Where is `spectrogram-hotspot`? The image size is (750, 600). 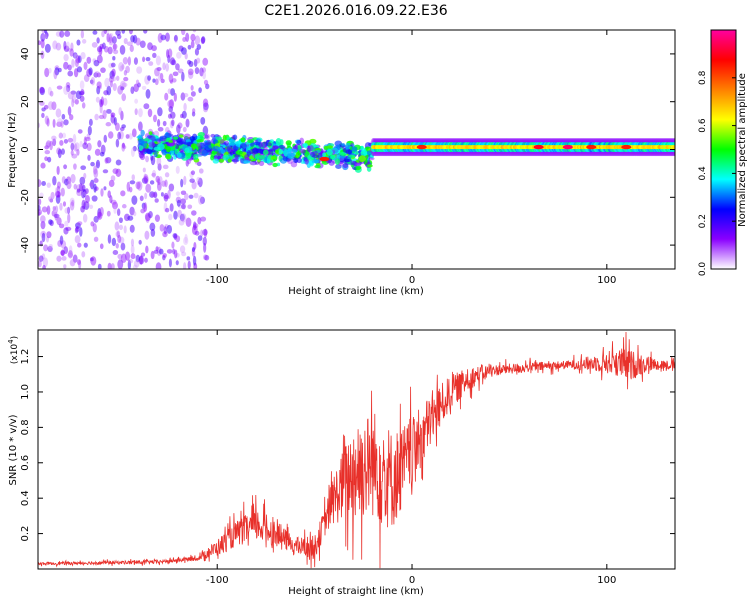
spectrogram-hotspot is located at coordinates (567, 147).